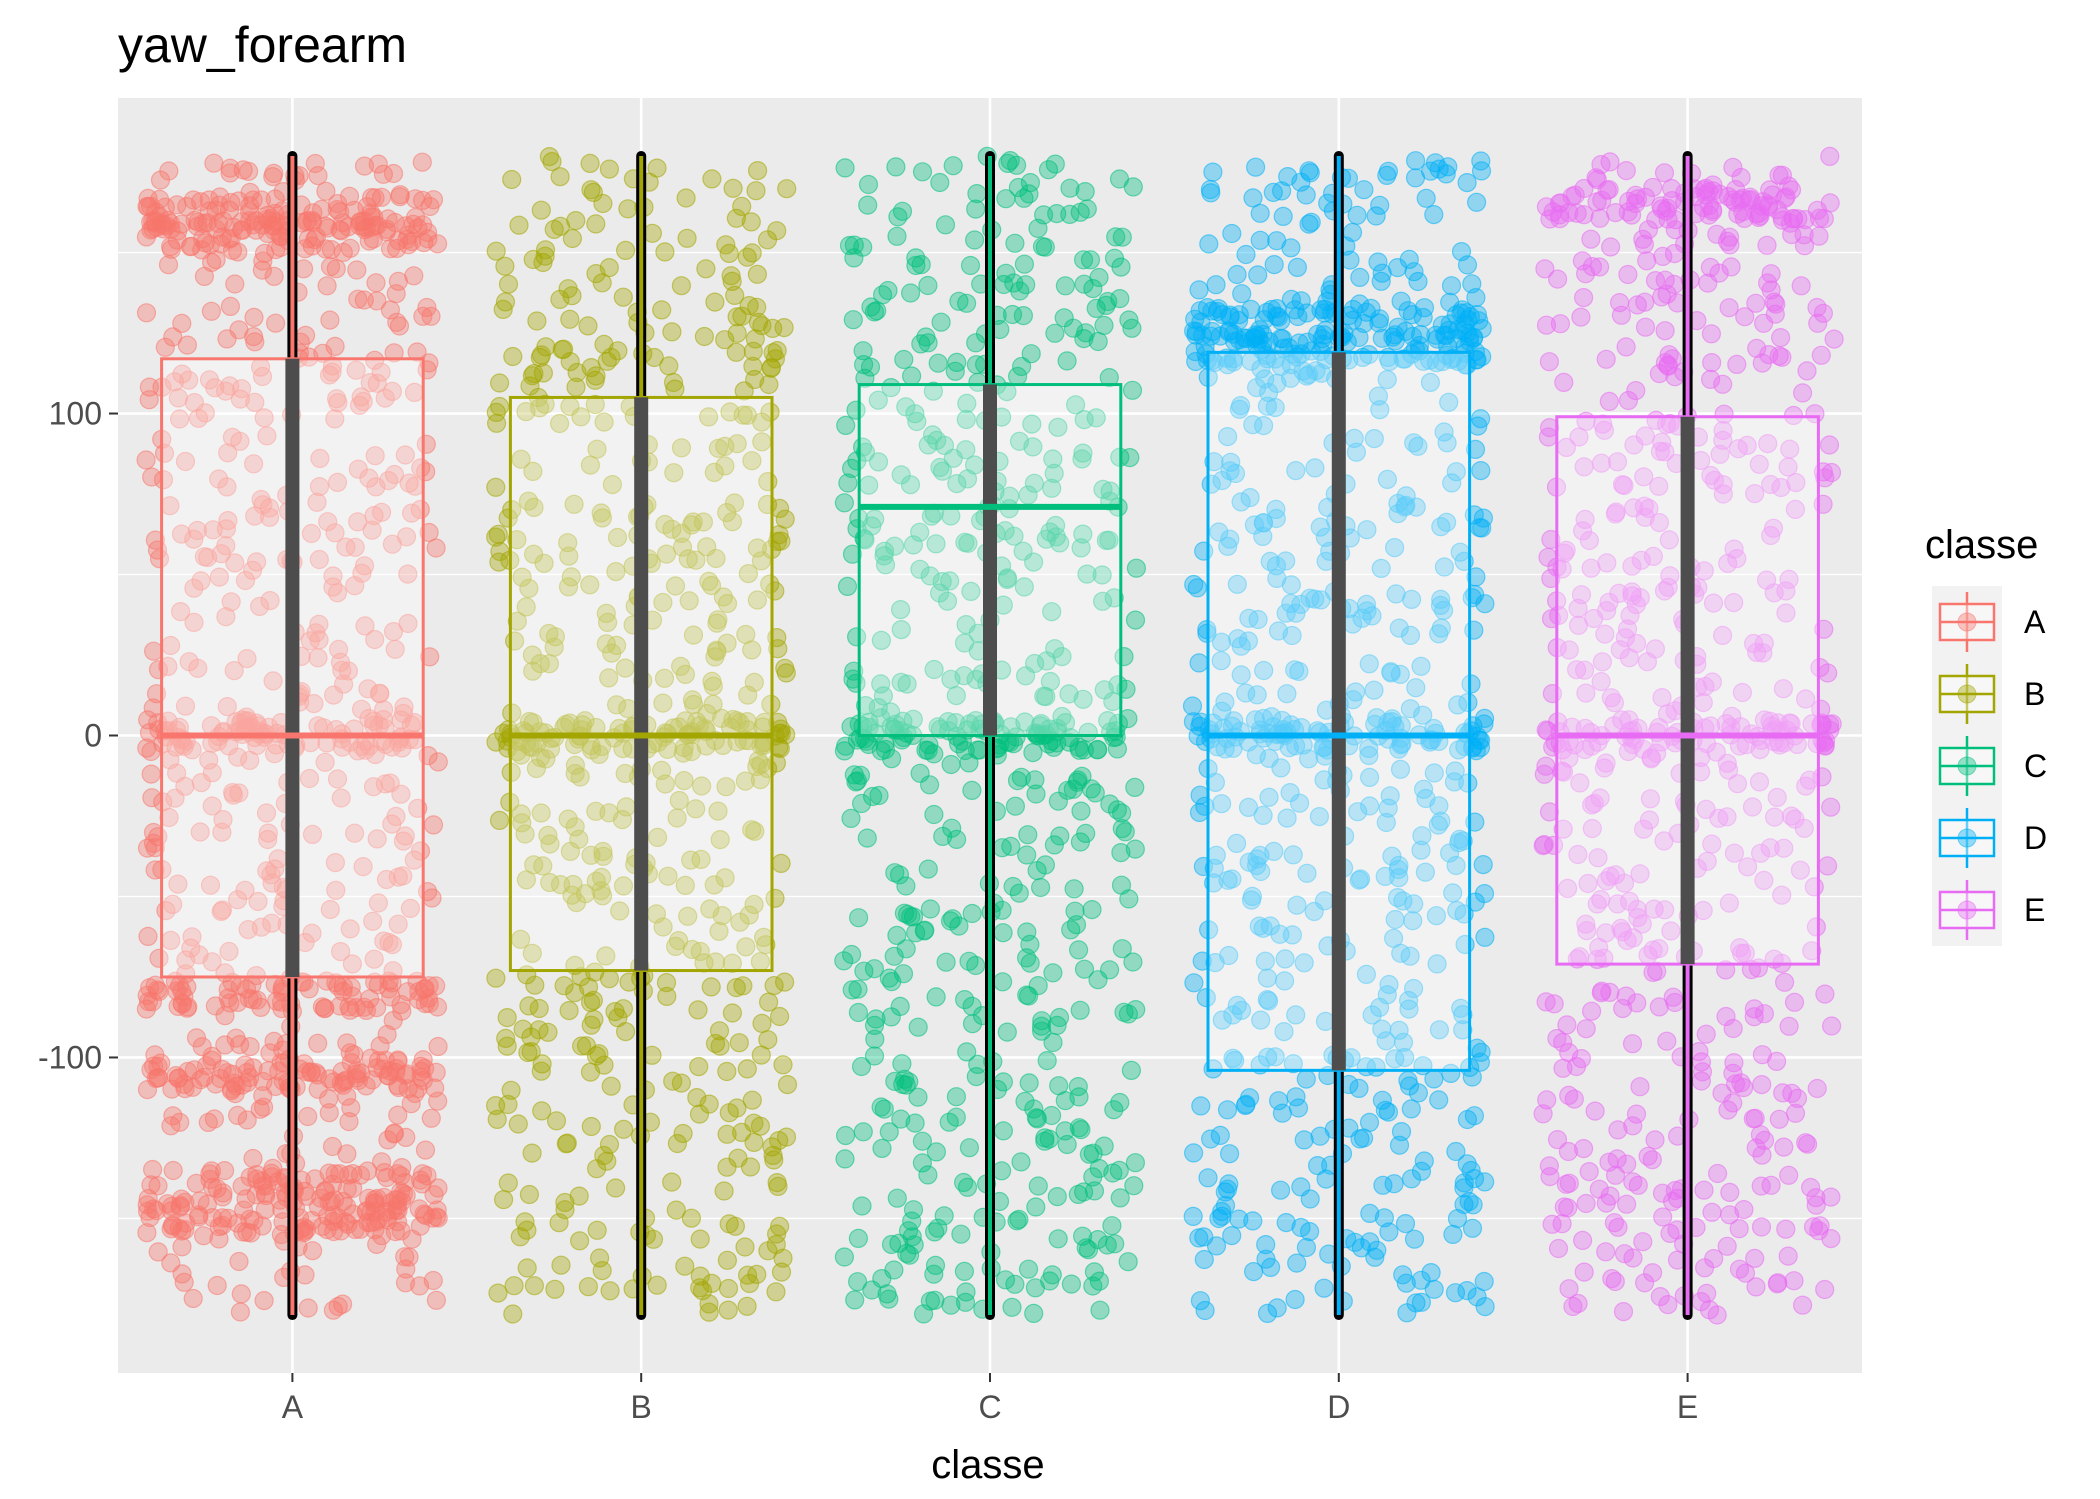  I want to click on y-axis: -100 0 100, so click(78, 735).